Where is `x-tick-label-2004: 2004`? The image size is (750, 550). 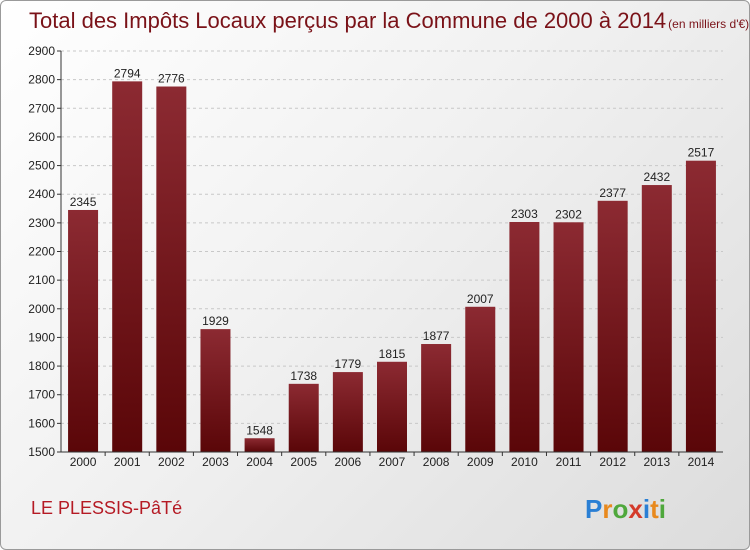 x-tick-label-2004: 2004 is located at coordinates (259, 462).